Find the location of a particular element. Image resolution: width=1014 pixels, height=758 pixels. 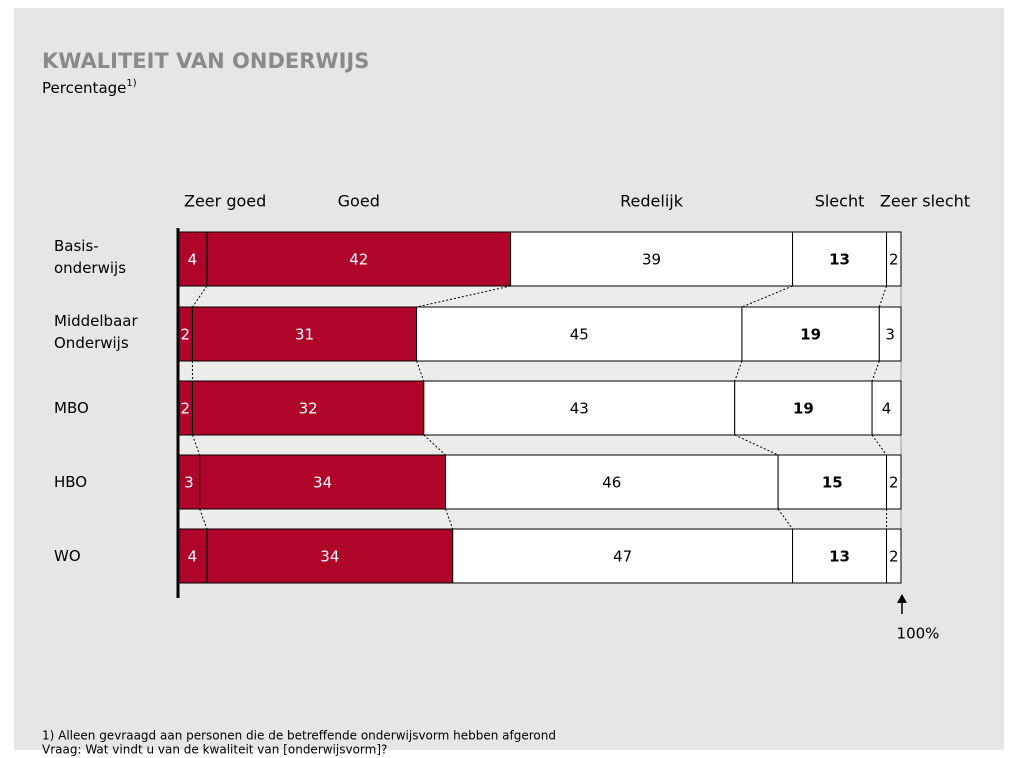

arrow-head is located at coordinates (902, 598).